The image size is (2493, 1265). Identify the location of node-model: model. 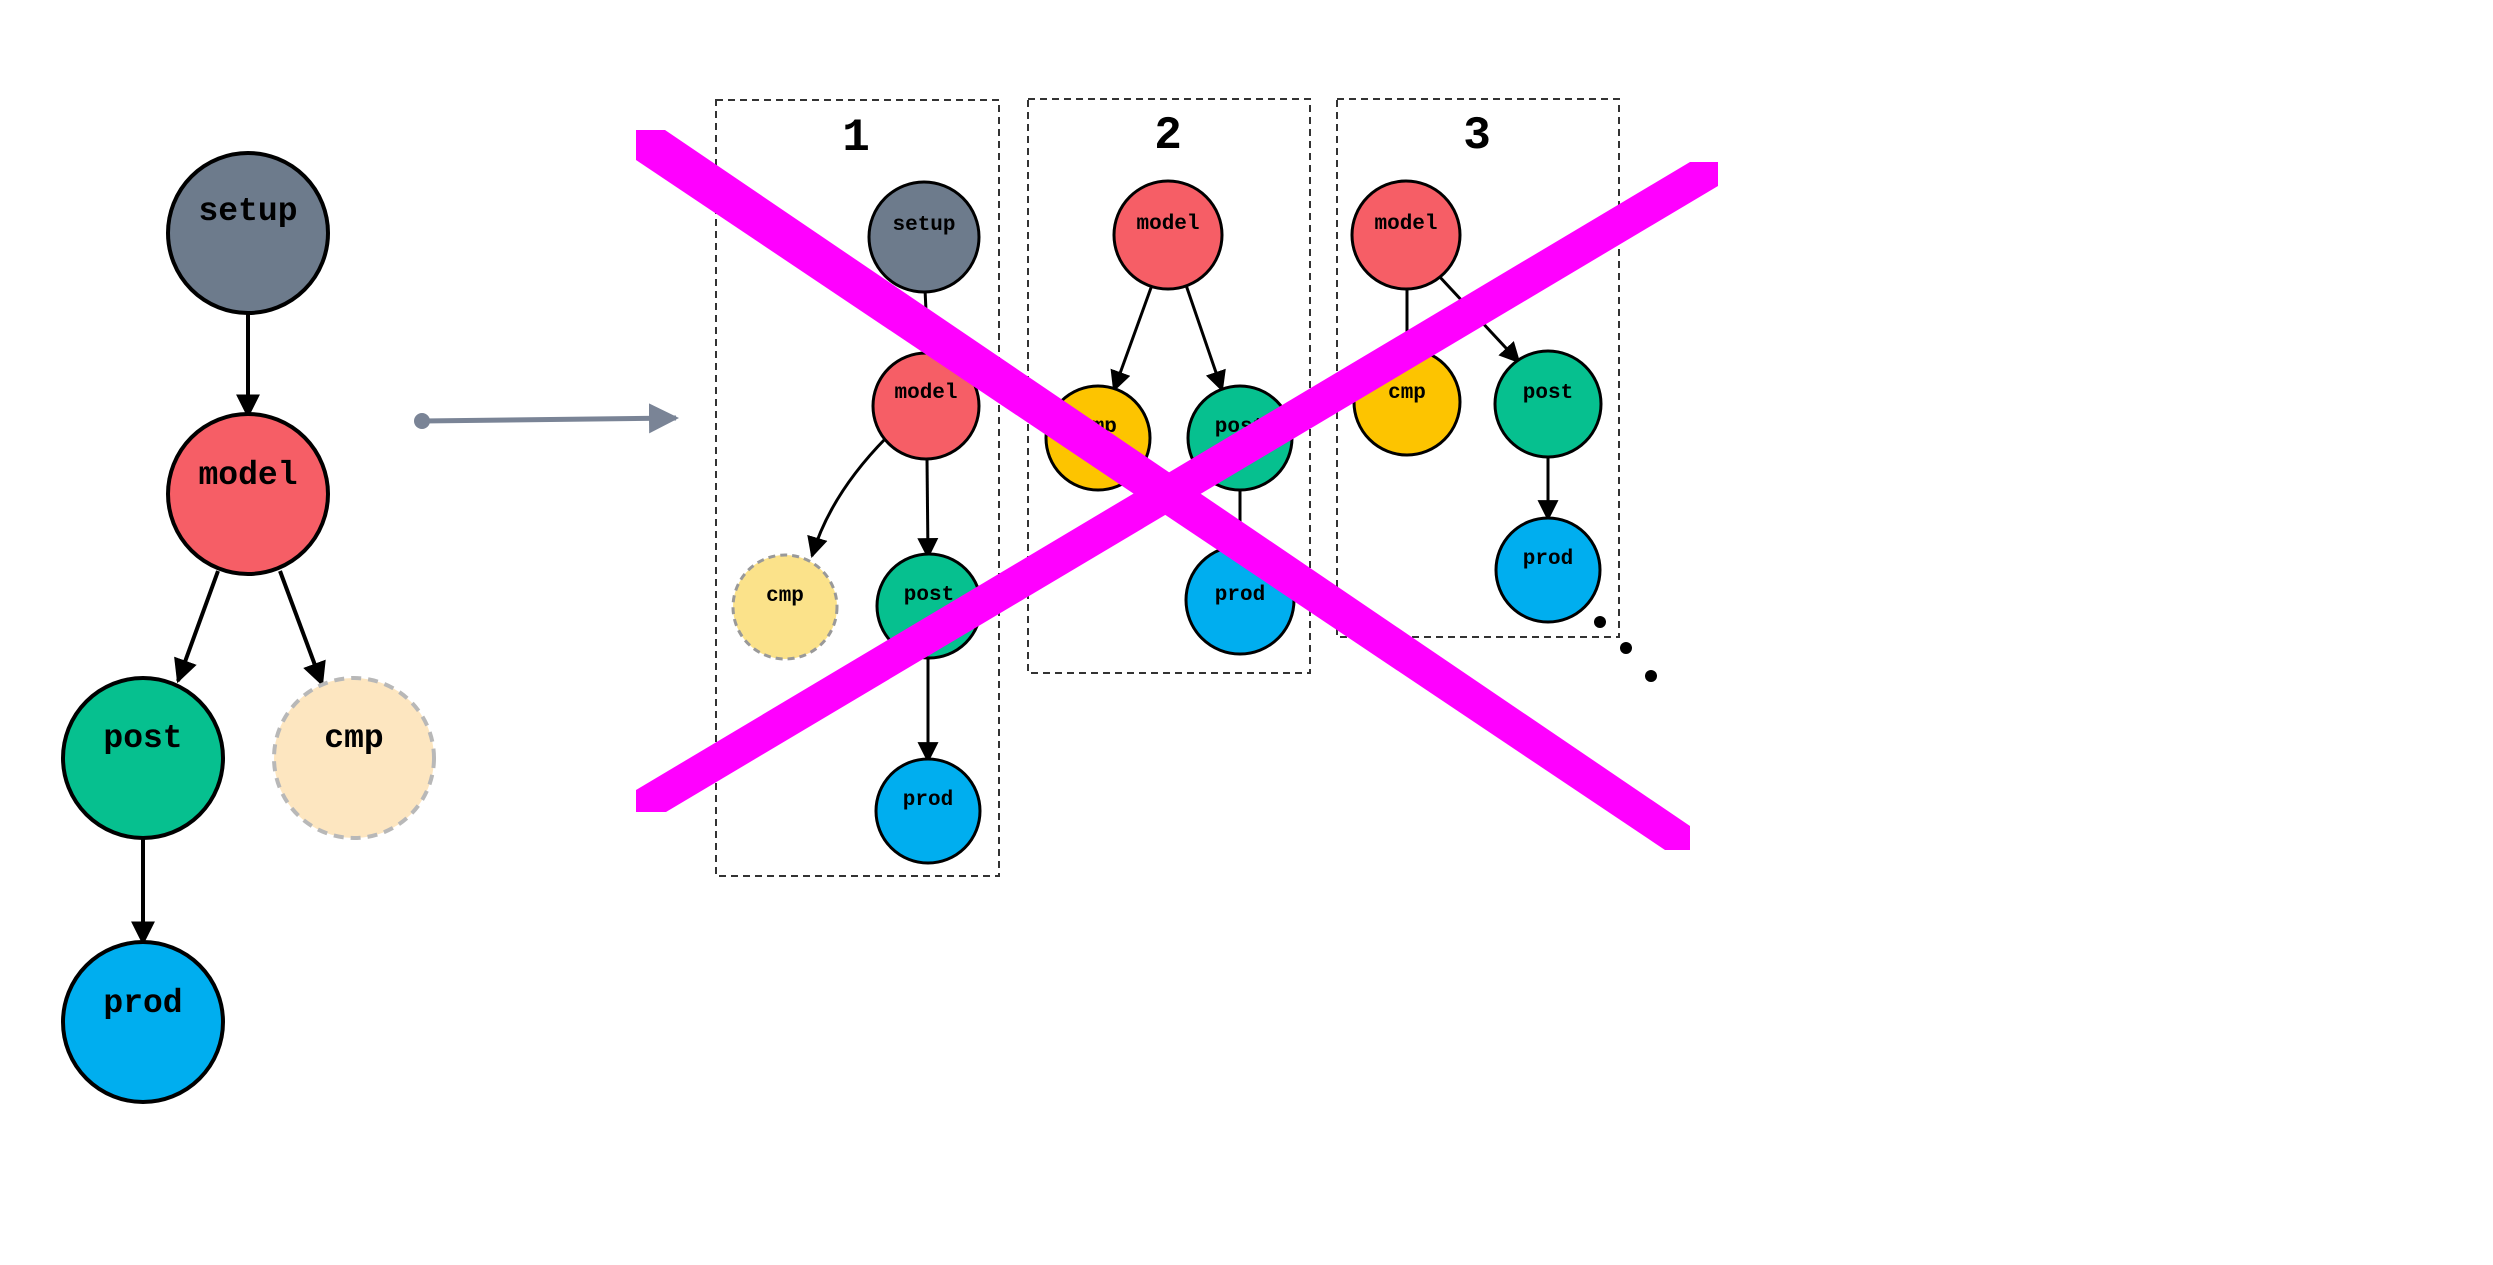
(248, 494).